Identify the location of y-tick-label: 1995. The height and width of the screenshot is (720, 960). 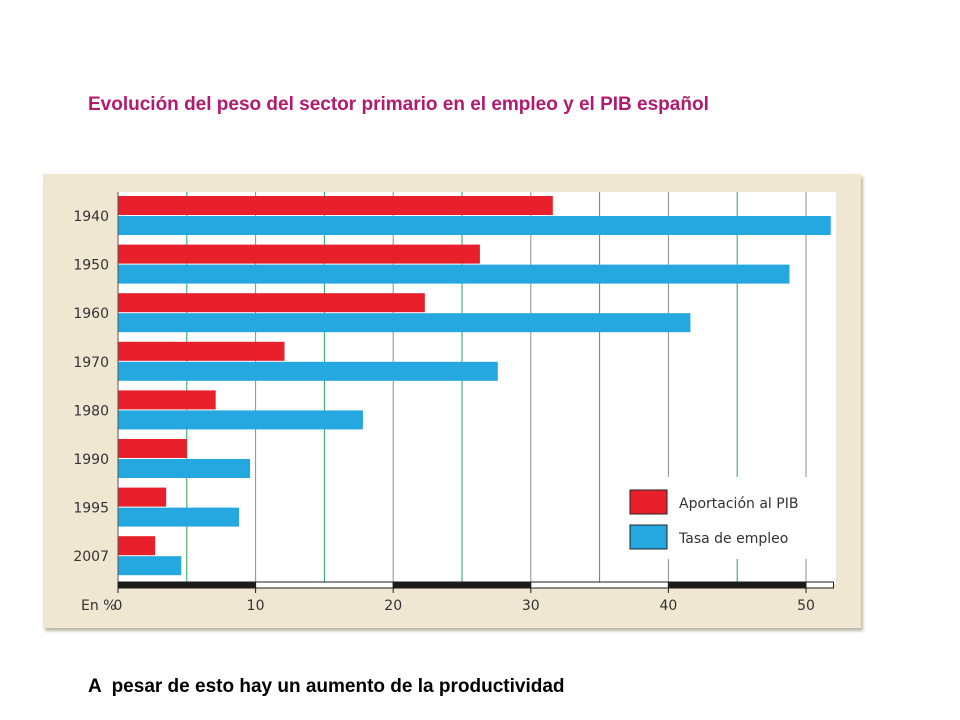
(91, 509).